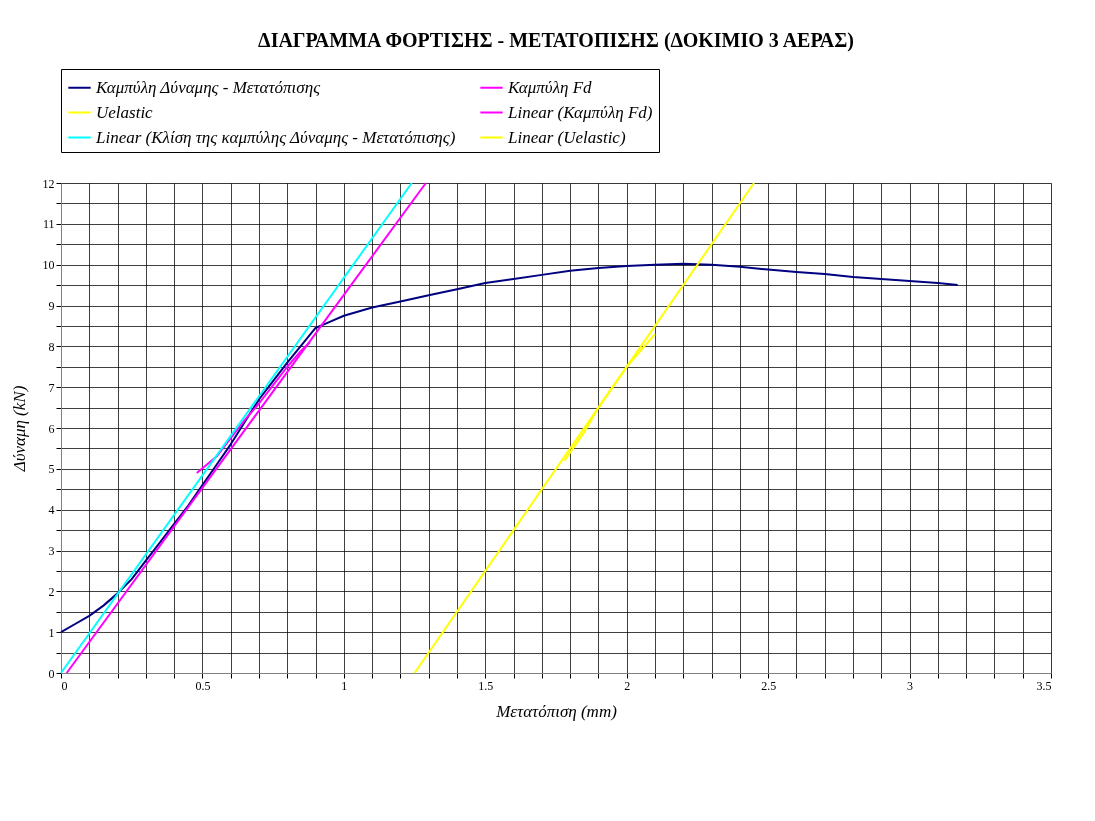  I want to click on x-tick-label: 3, so click(910, 685).